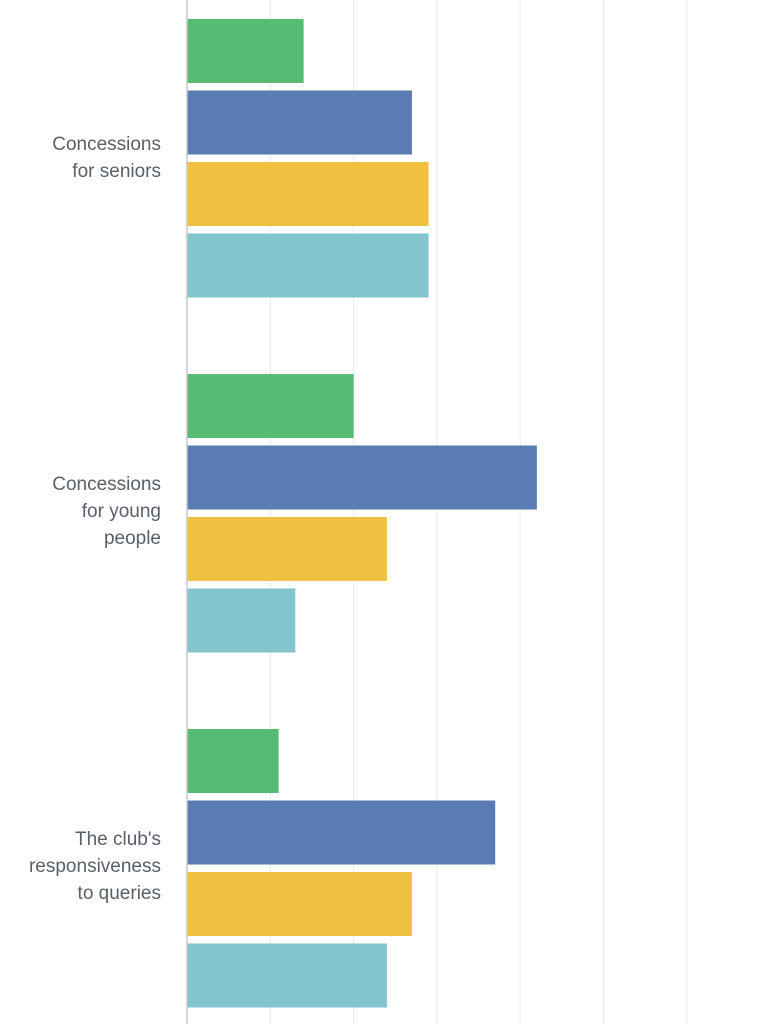  What do you see at coordinates (241, 620) in the screenshot?
I see `bar-cat2-series4` at bounding box center [241, 620].